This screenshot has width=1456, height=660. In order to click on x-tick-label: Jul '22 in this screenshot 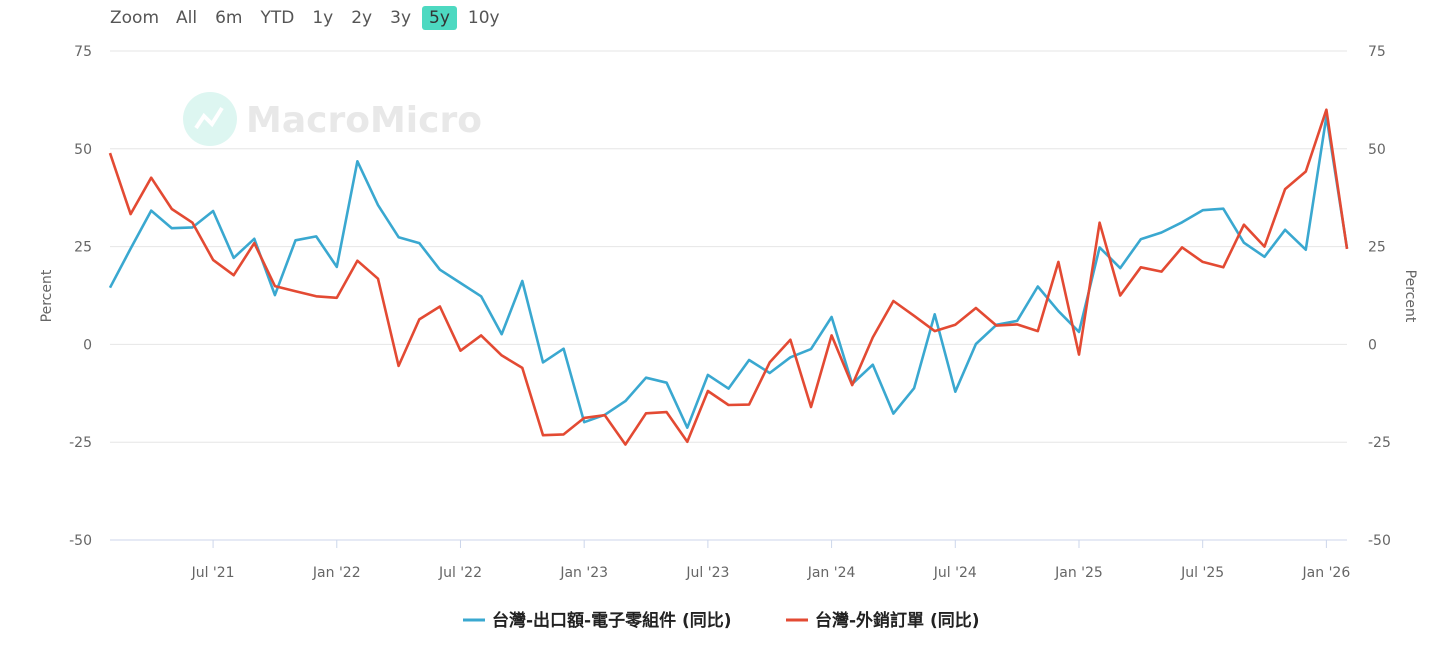, I will do `click(460, 573)`.